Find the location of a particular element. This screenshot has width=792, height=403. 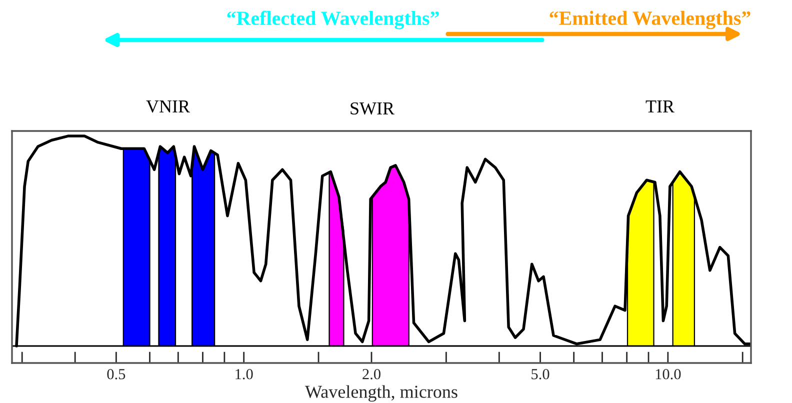

x-tick-label: 2.0 is located at coordinates (371, 374).